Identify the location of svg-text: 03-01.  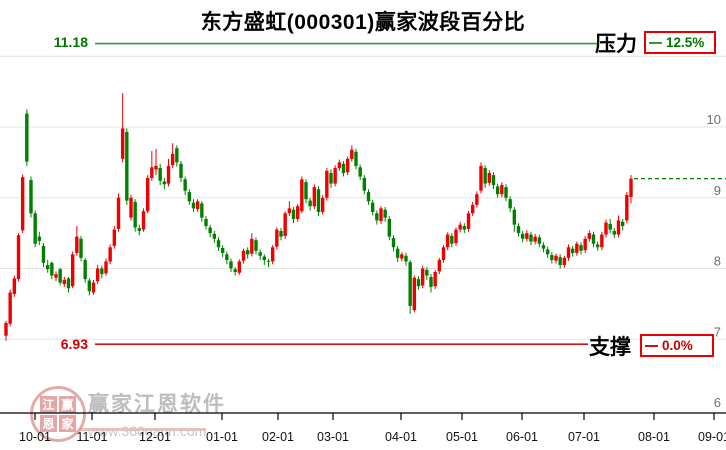
(333, 437).